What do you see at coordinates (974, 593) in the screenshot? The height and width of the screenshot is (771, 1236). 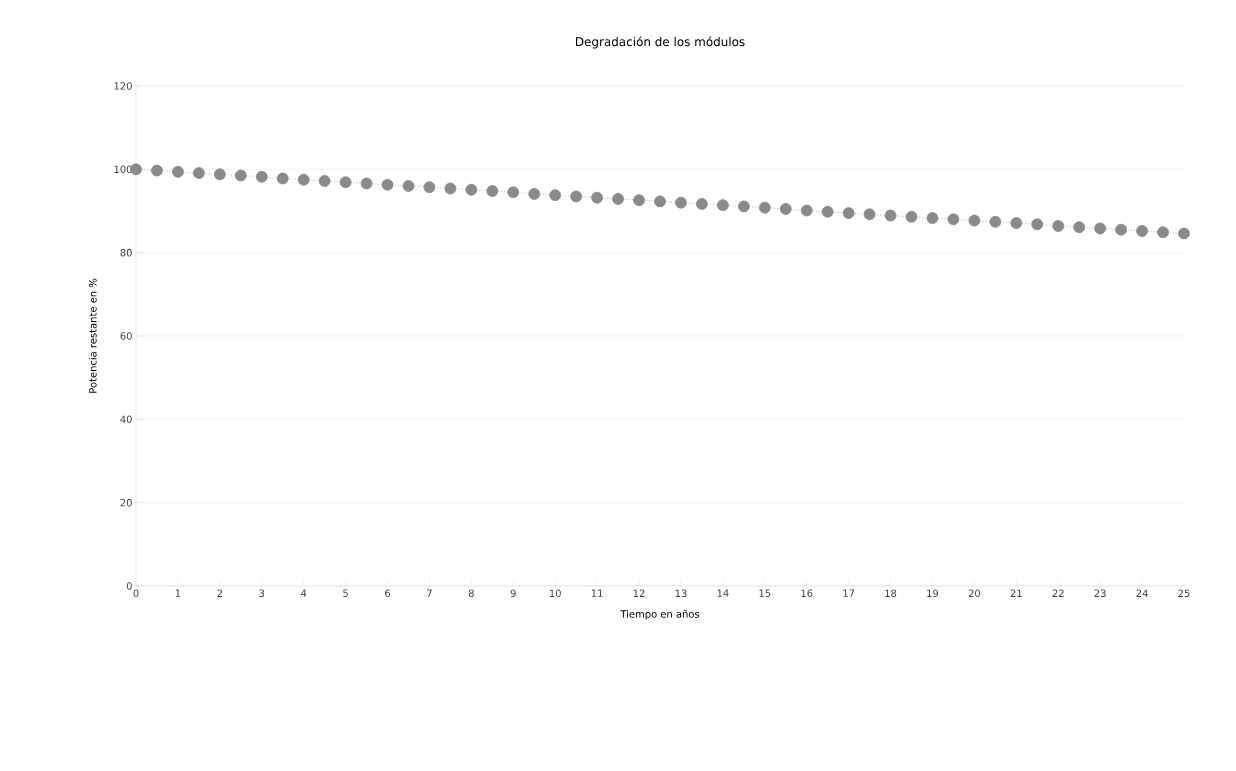 I see `x-tick-label: 20` at bounding box center [974, 593].